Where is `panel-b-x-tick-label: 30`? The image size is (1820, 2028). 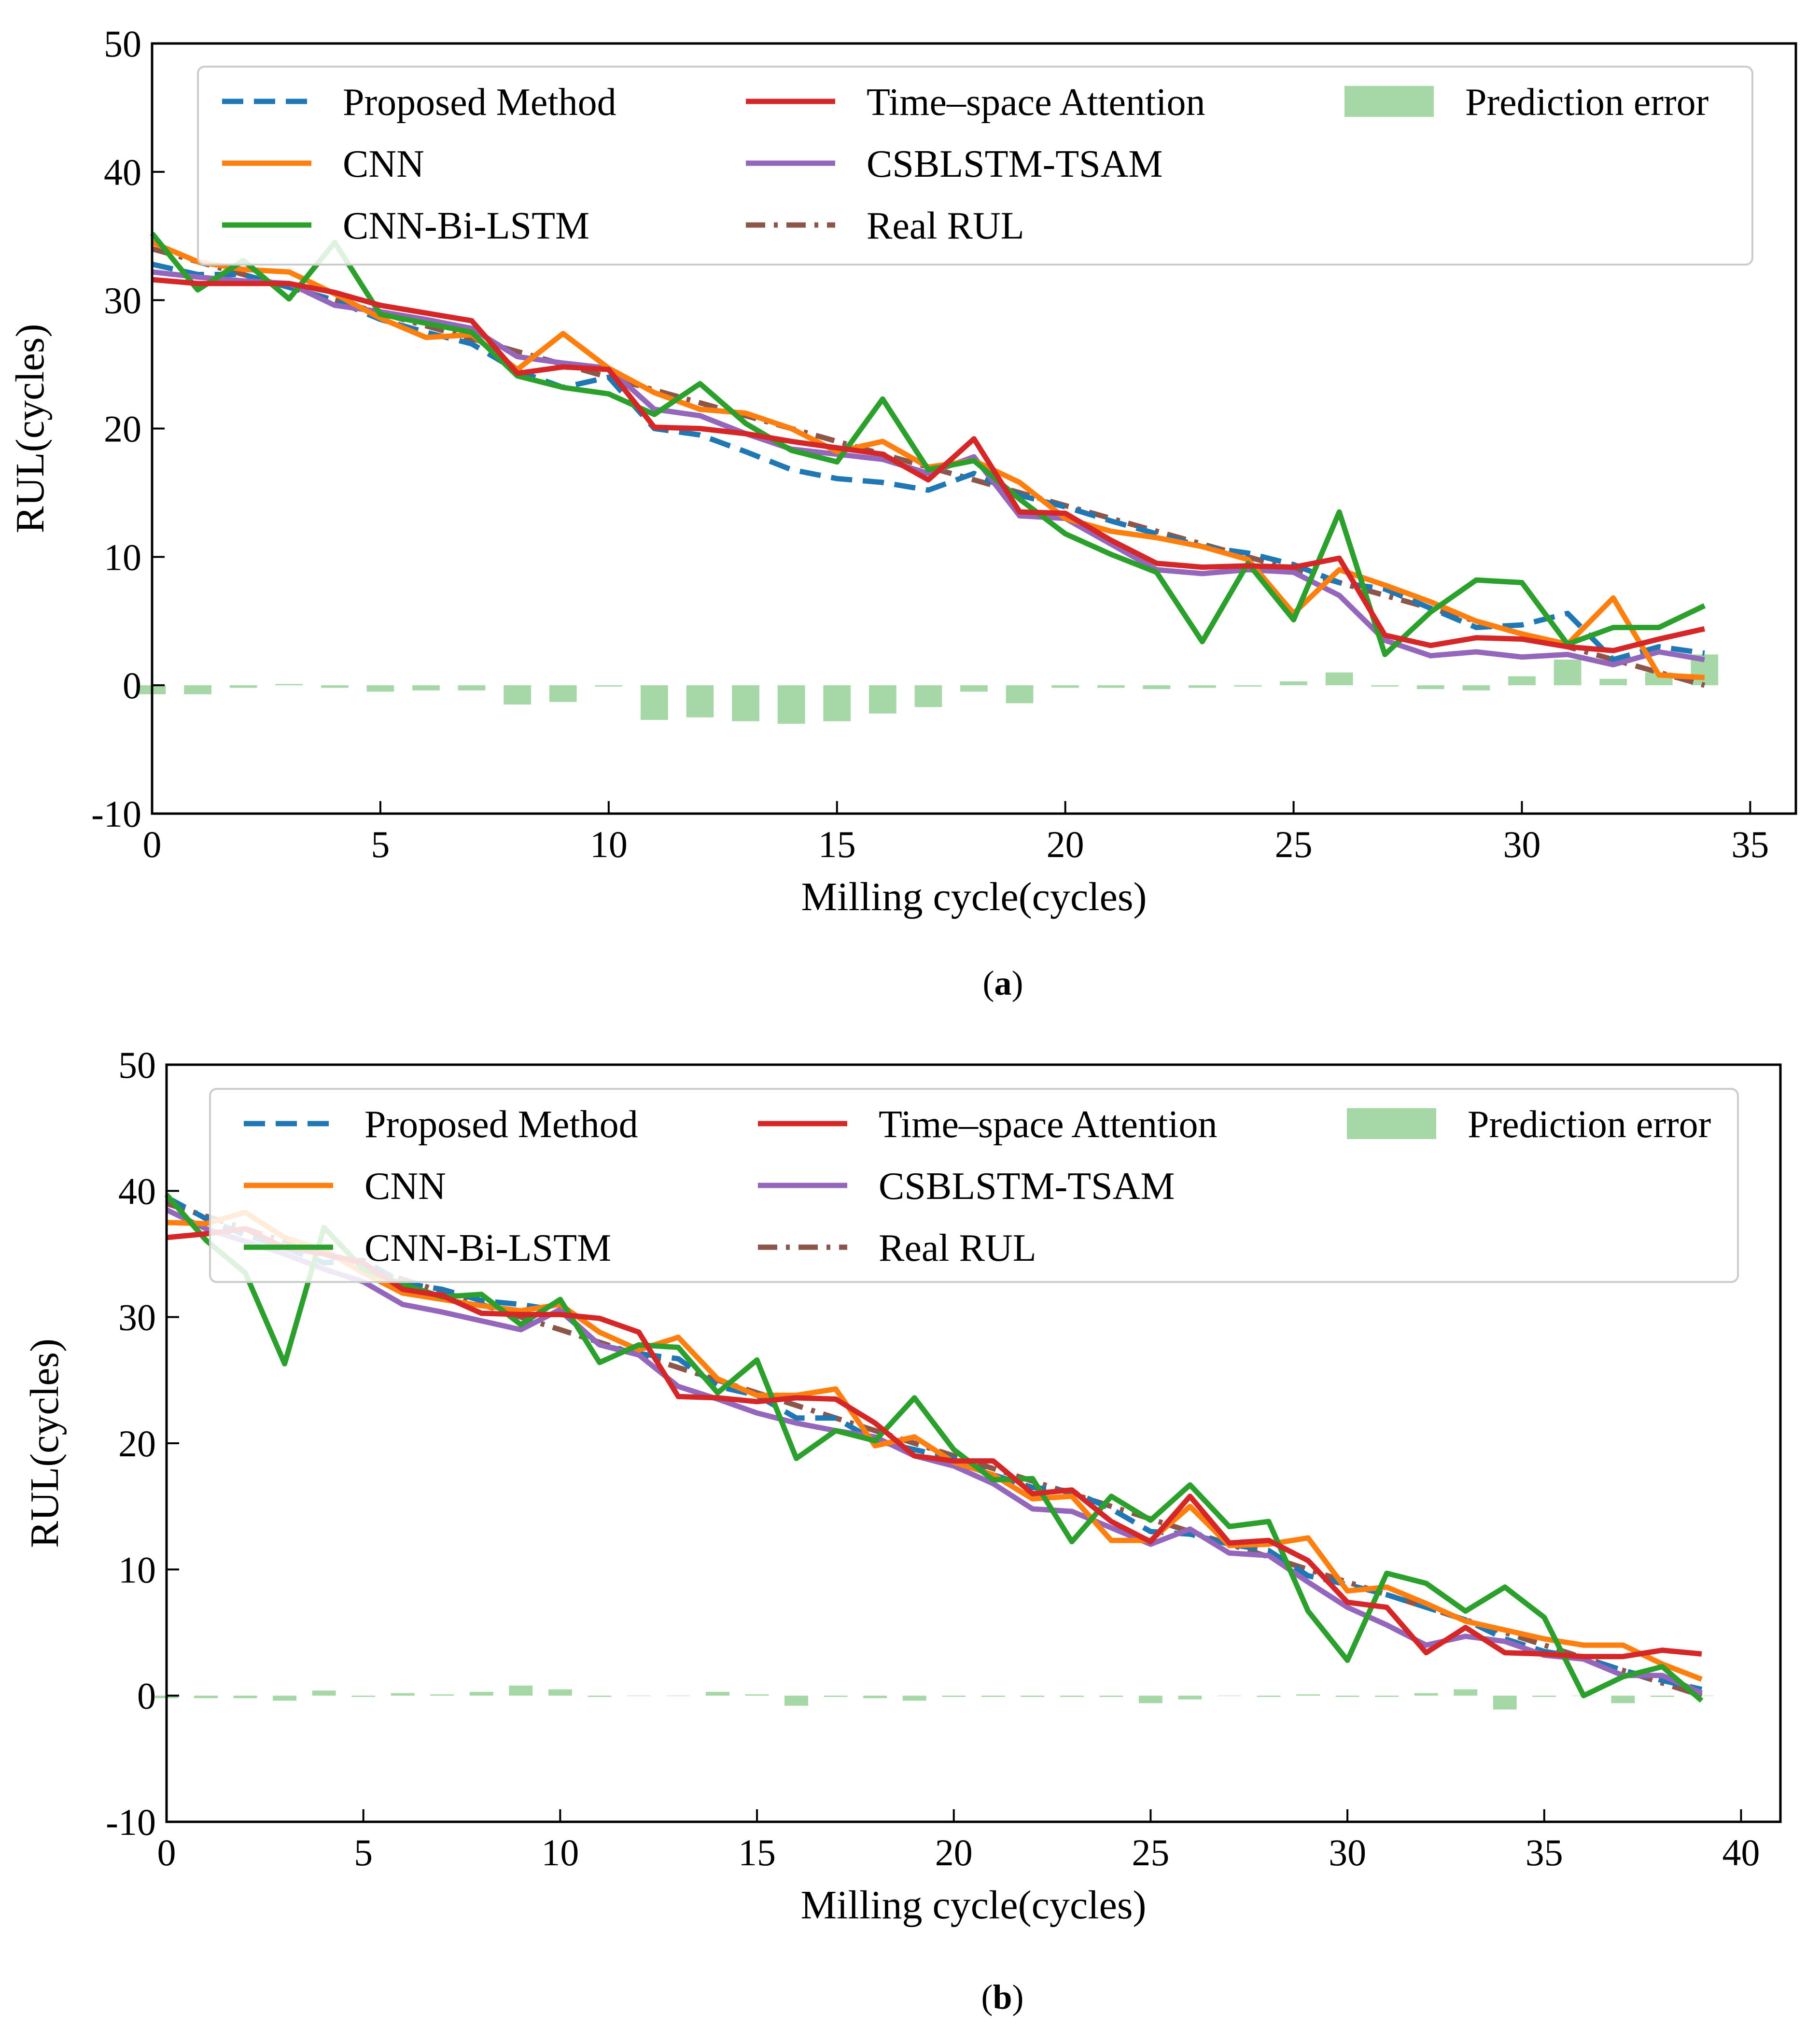
panel-b-x-tick-label: 30 is located at coordinates (1348, 1852).